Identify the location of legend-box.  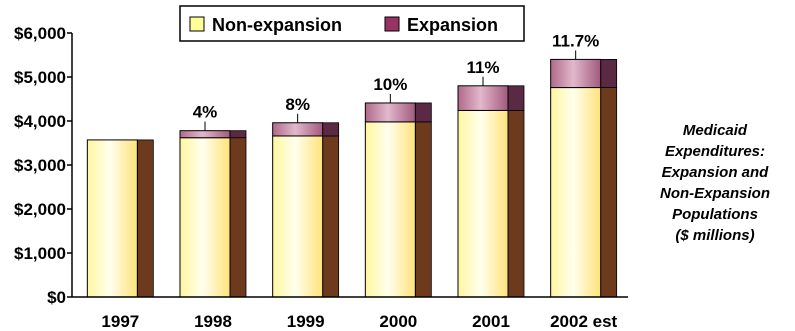
(352, 23).